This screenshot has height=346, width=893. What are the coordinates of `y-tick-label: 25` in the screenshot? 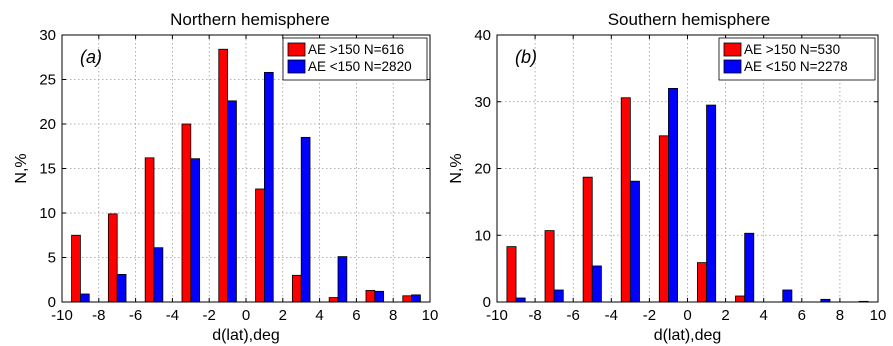 It's located at (47, 80).